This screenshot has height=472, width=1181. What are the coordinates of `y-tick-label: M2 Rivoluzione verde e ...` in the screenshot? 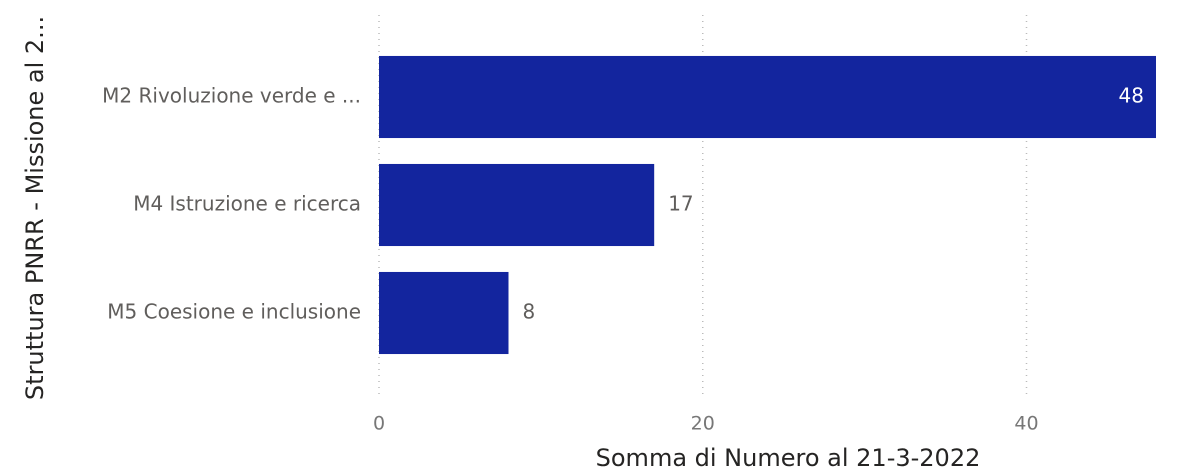 It's located at (231, 96).